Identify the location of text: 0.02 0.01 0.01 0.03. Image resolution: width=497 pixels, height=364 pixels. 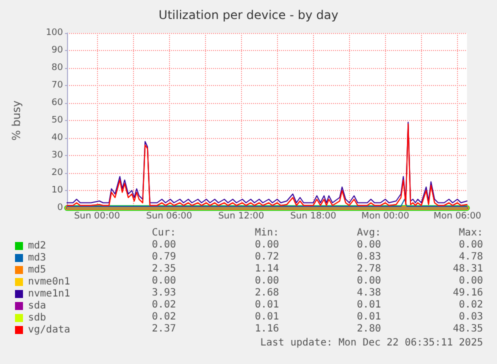
(317, 317).